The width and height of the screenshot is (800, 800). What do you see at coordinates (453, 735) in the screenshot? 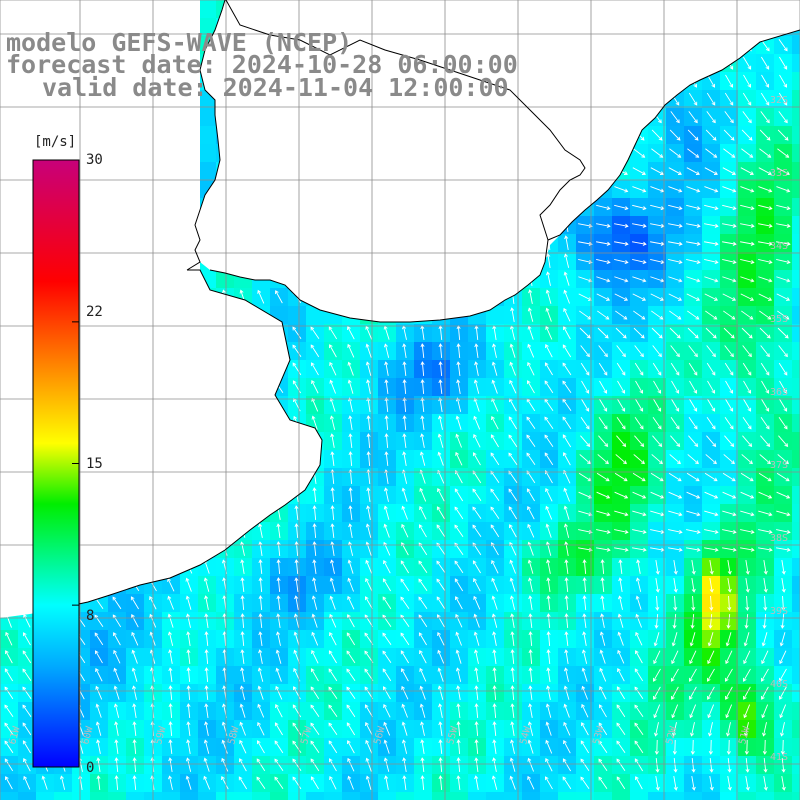
I see `lon-label-55W: 55W` at bounding box center [453, 735].